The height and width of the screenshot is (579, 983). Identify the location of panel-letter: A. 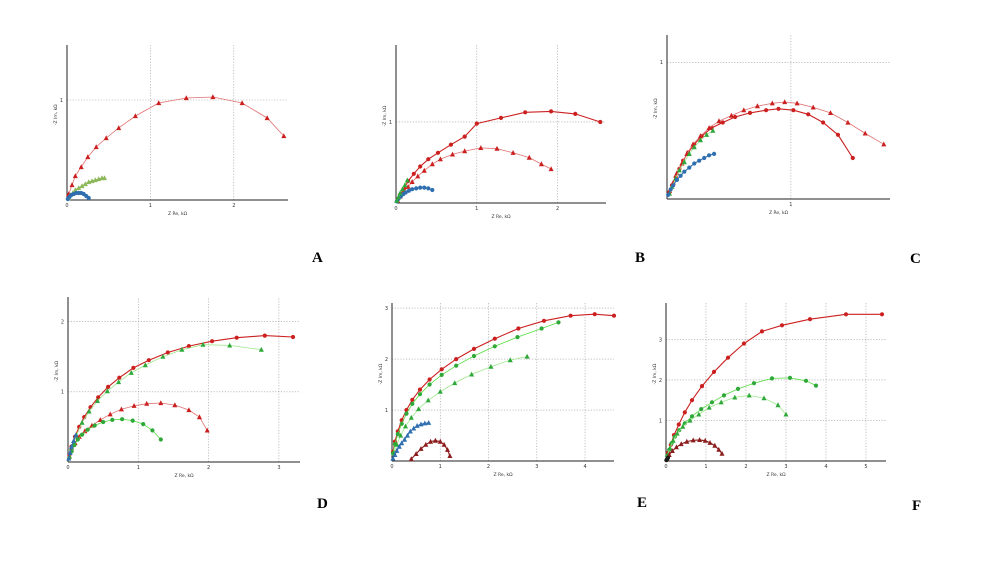
(317, 258).